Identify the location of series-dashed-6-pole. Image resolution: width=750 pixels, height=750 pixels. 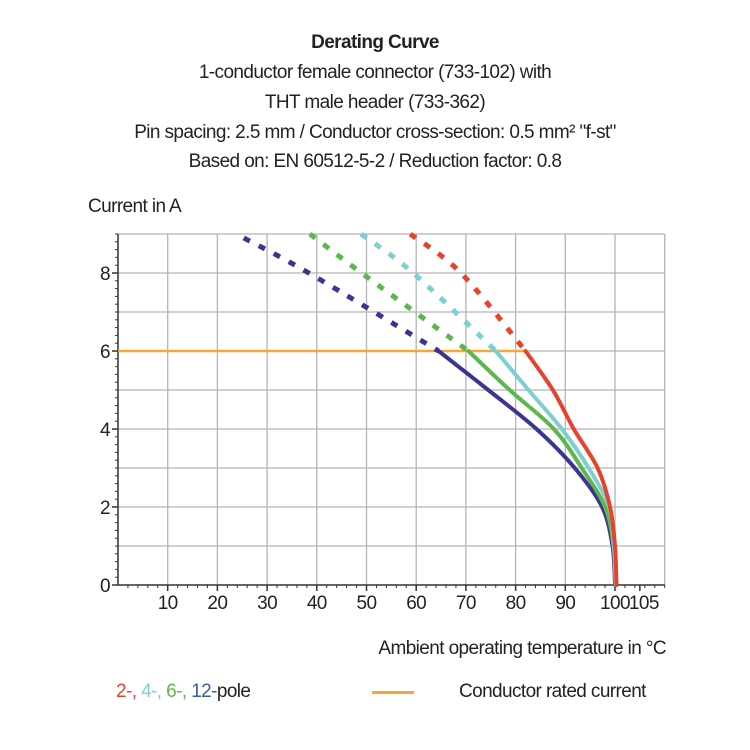
(389, 293).